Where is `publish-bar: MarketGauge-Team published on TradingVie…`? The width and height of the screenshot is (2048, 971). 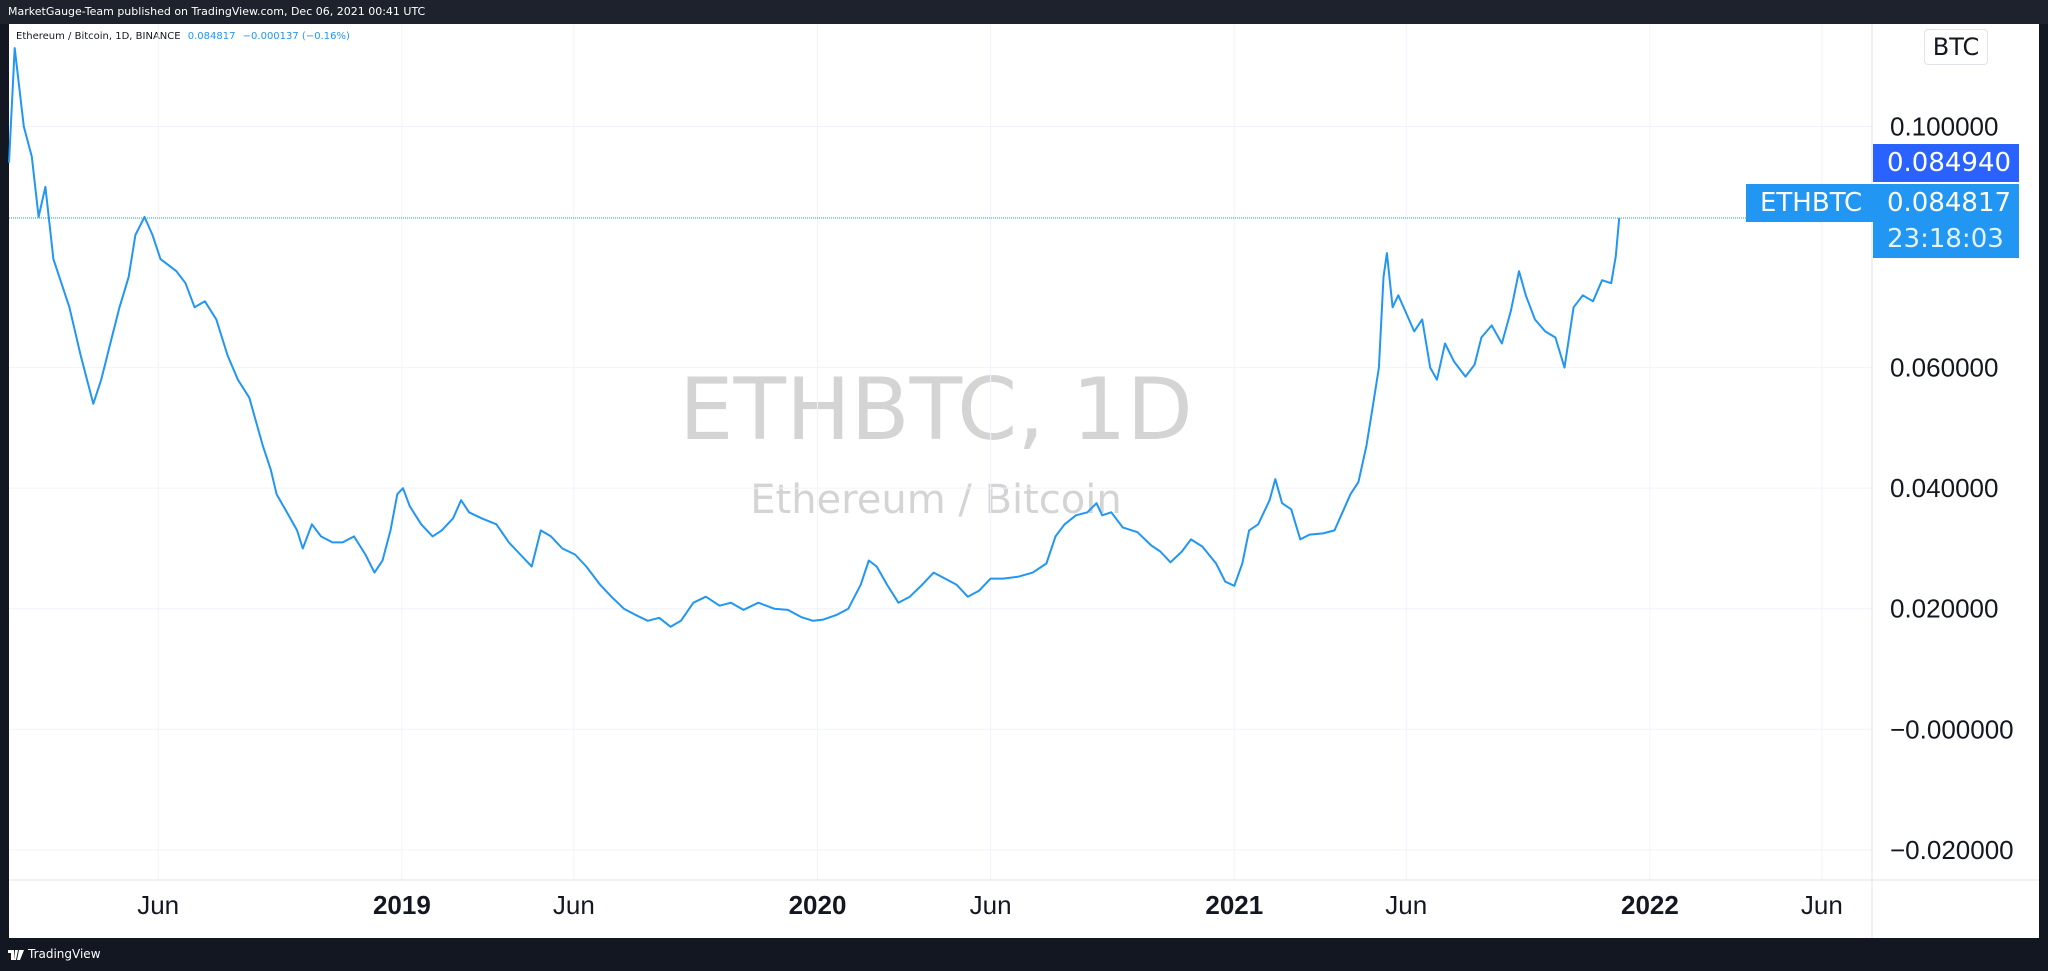 publish-bar: MarketGauge-Team published on TradingVie… is located at coordinates (1024, 12).